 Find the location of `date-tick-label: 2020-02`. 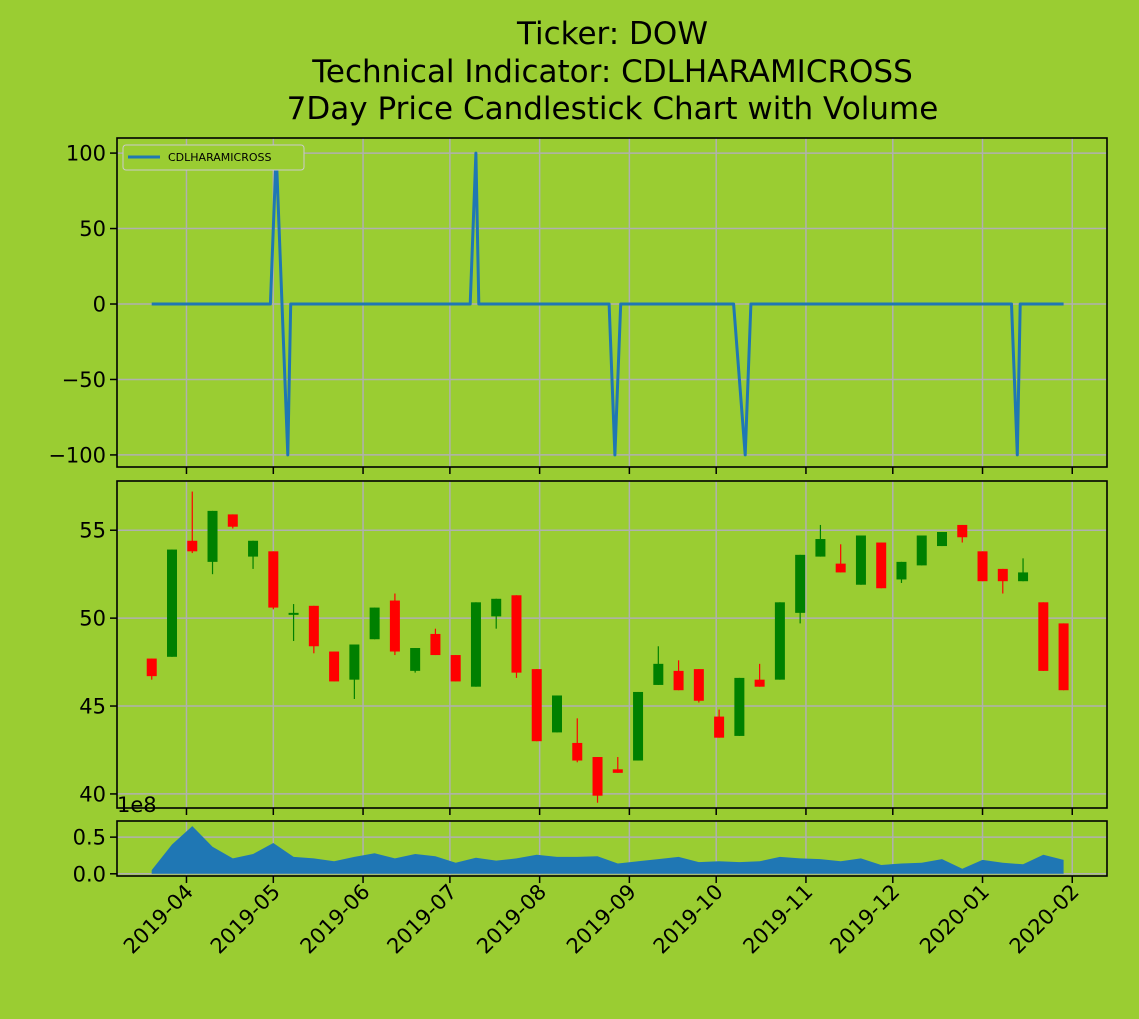

date-tick-label: 2020-02 is located at coordinates (1044, 919).